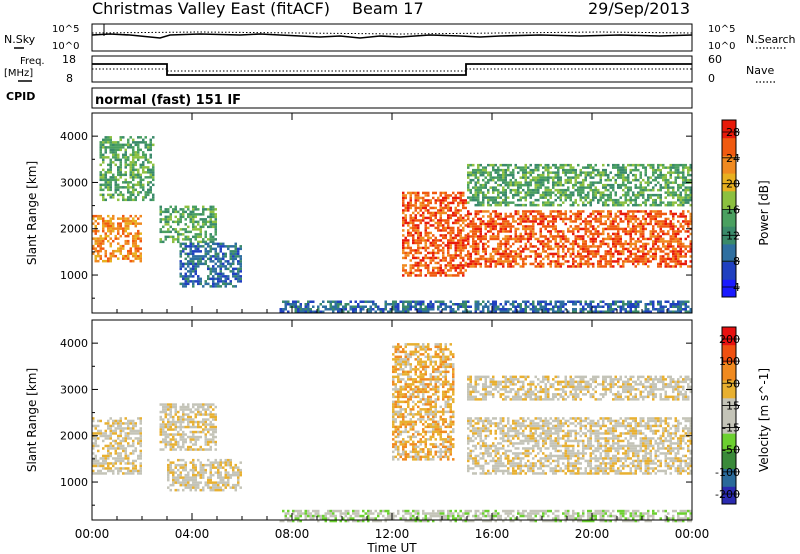 This screenshot has width=800, height=554. I want to click on noise-left-tick-low: 10^0, so click(65, 46).